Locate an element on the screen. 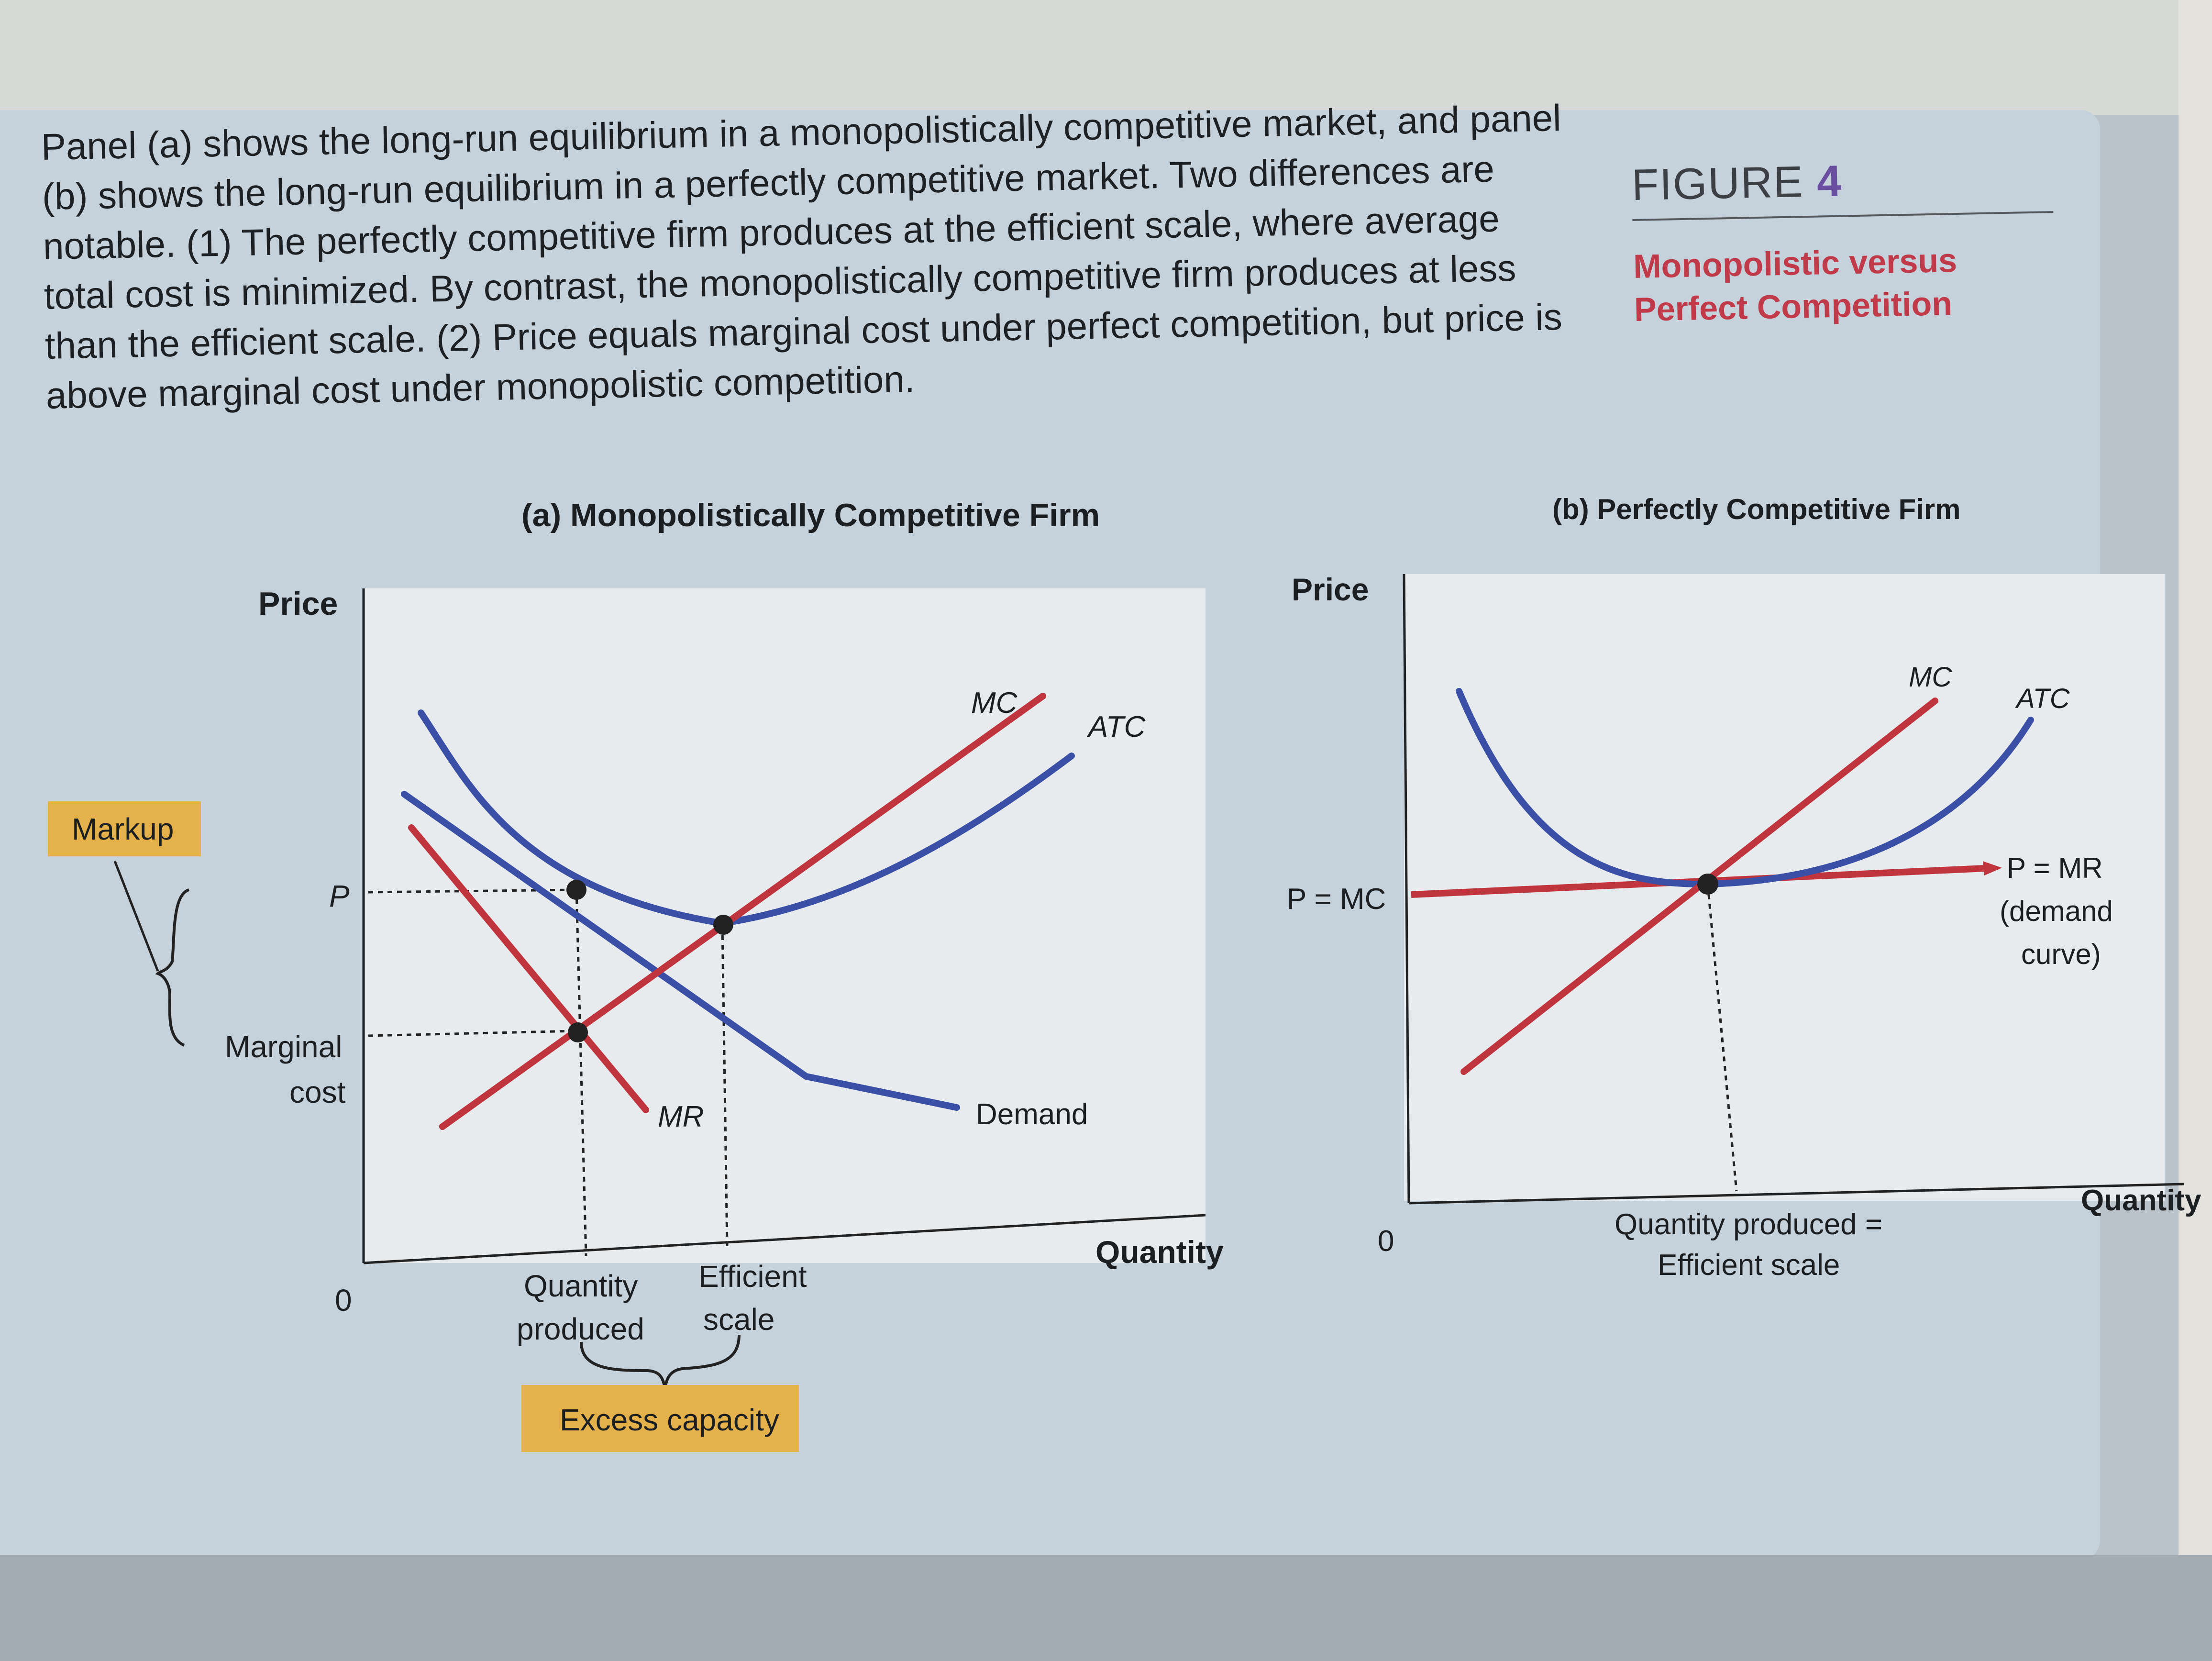 The height and width of the screenshot is (1661, 2212). quantity-produced-label-2: produced is located at coordinates (580, 1329).